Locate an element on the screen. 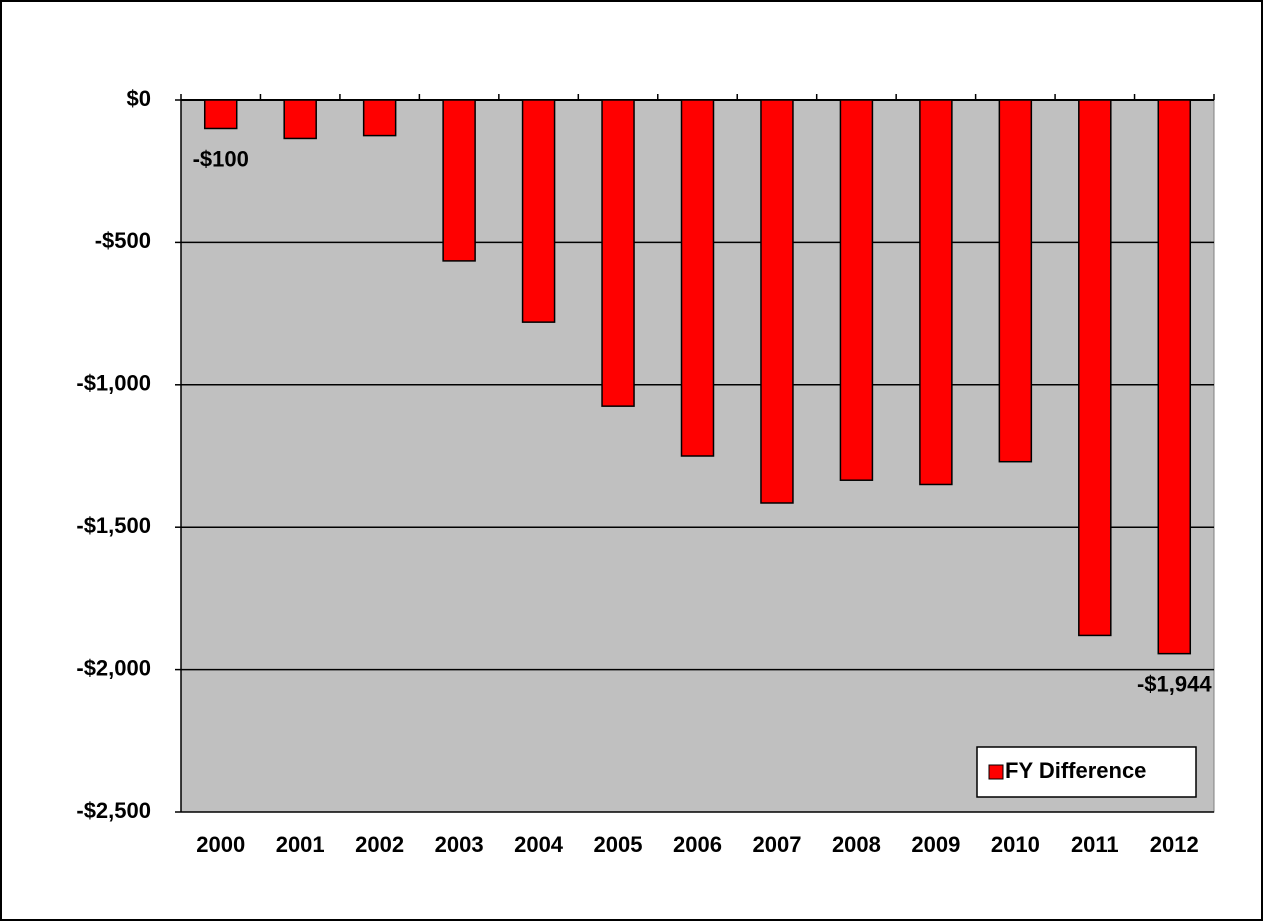 The height and width of the screenshot is (922, 1264). y-tick-label: -$1,500 is located at coordinates (113, 525).